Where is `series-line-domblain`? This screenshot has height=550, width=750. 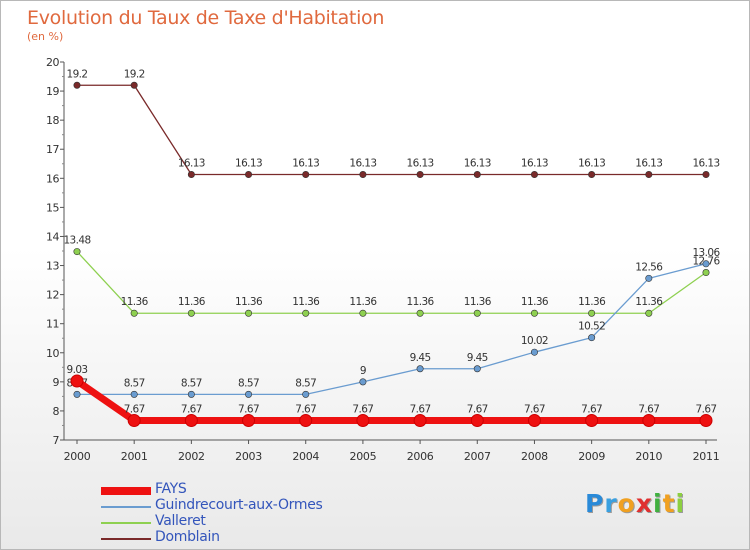
series-line-domblain is located at coordinates (391, 130).